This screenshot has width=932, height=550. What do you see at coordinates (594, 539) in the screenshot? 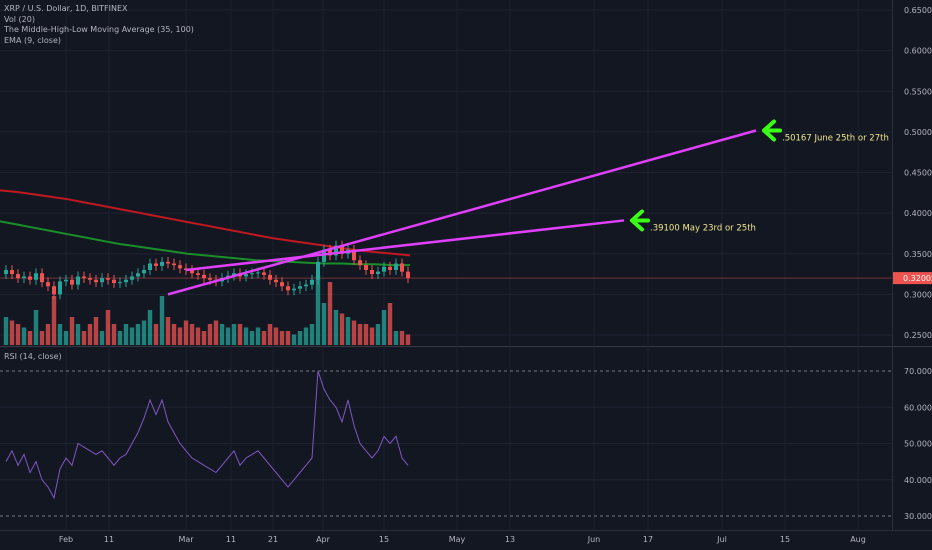
I see `time-tick-label: Jun` at bounding box center [594, 539].